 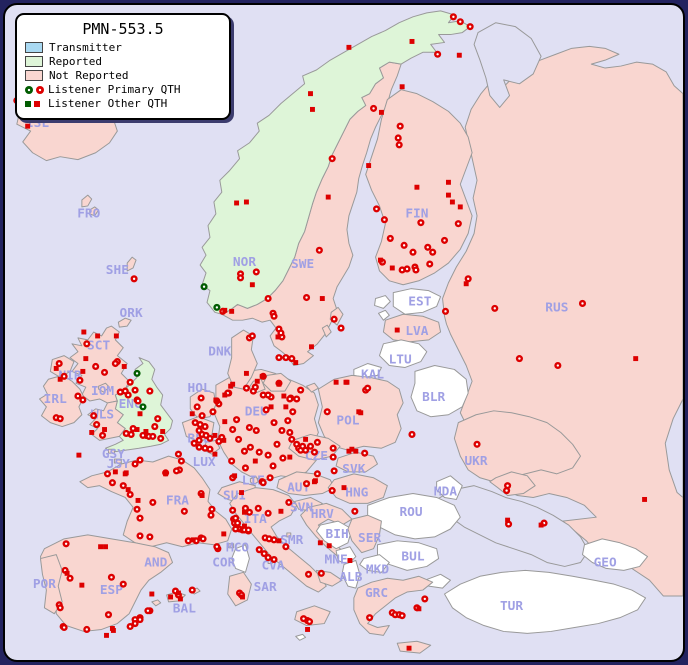 What do you see at coordinates (231, 546) in the screenshot?
I see `country-mco` at bounding box center [231, 546].